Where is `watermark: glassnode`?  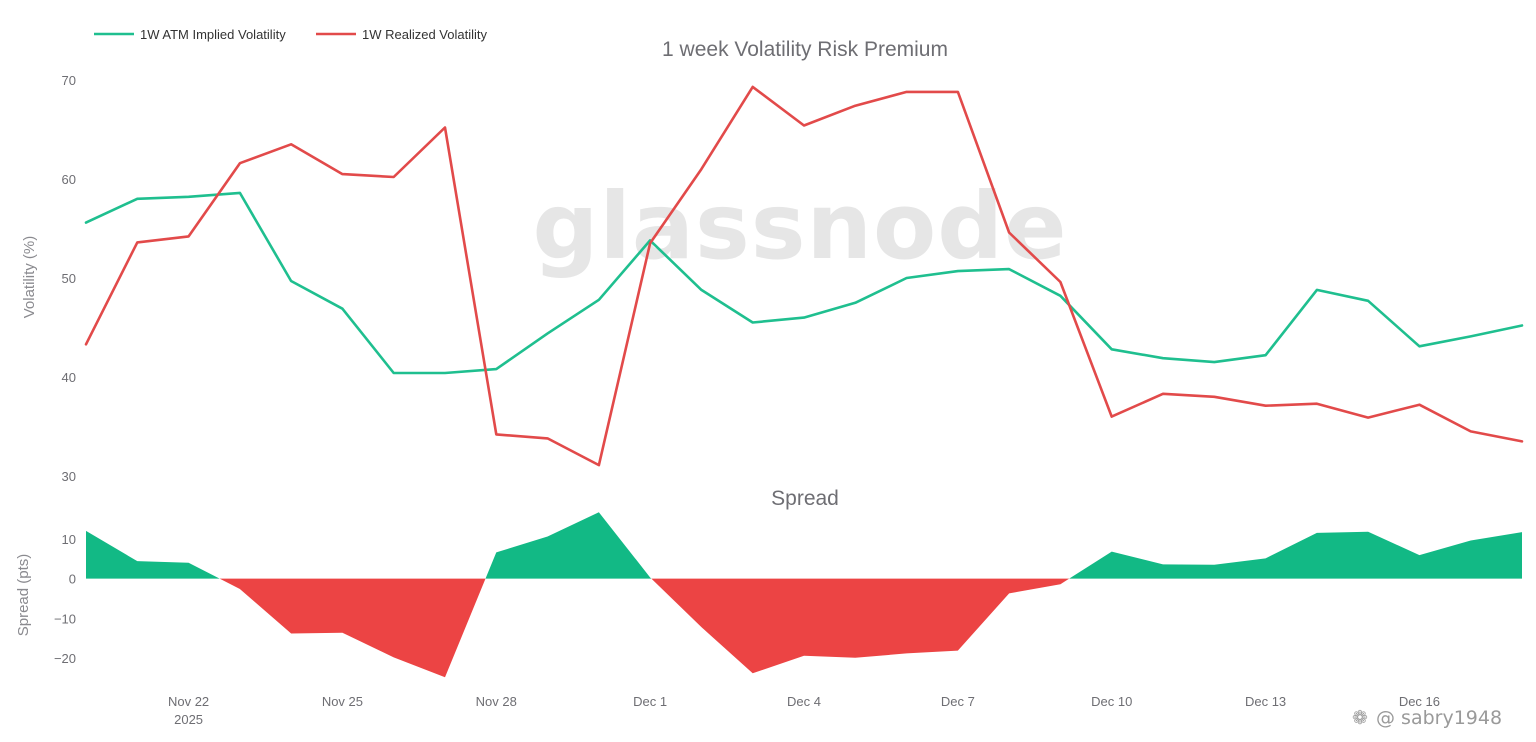 watermark: glassnode is located at coordinates (800, 226).